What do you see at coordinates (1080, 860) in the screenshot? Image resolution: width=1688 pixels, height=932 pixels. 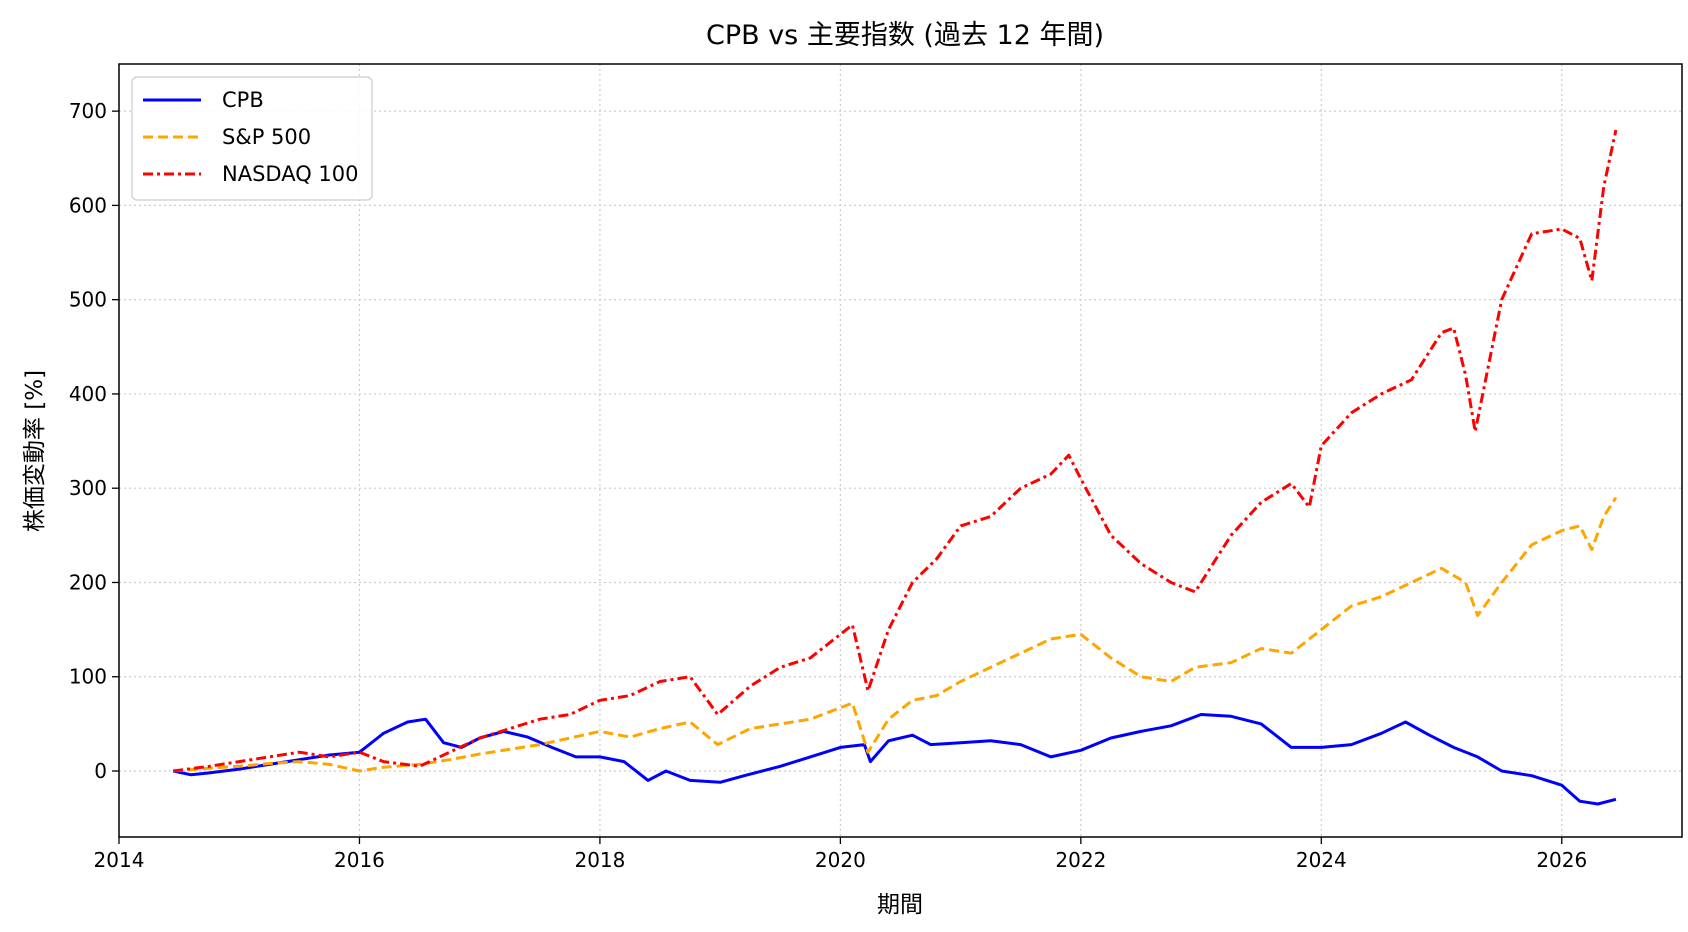 I see `x-tick-label: 2022` at bounding box center [1080, 860].